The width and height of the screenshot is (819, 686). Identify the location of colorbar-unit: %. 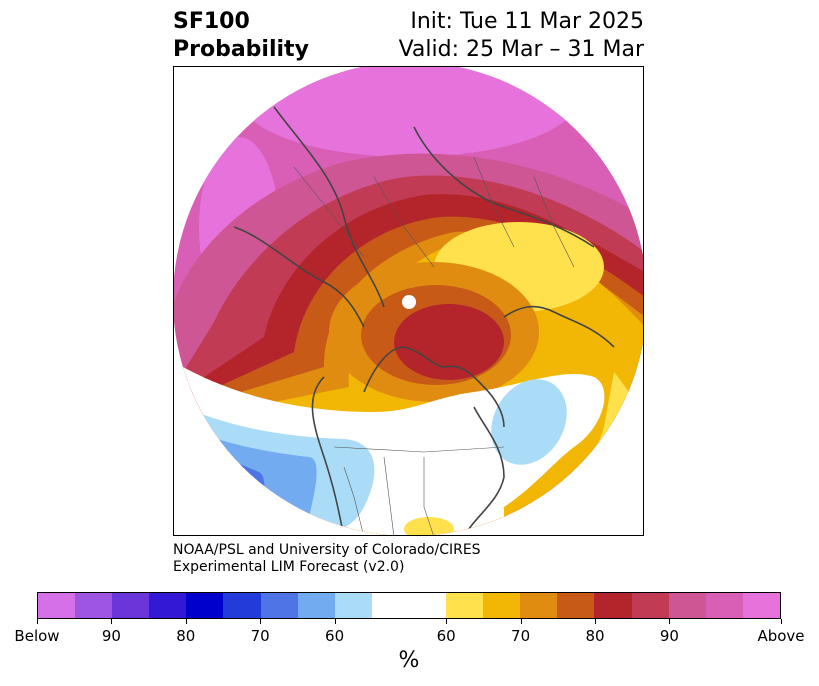
(409, 660).